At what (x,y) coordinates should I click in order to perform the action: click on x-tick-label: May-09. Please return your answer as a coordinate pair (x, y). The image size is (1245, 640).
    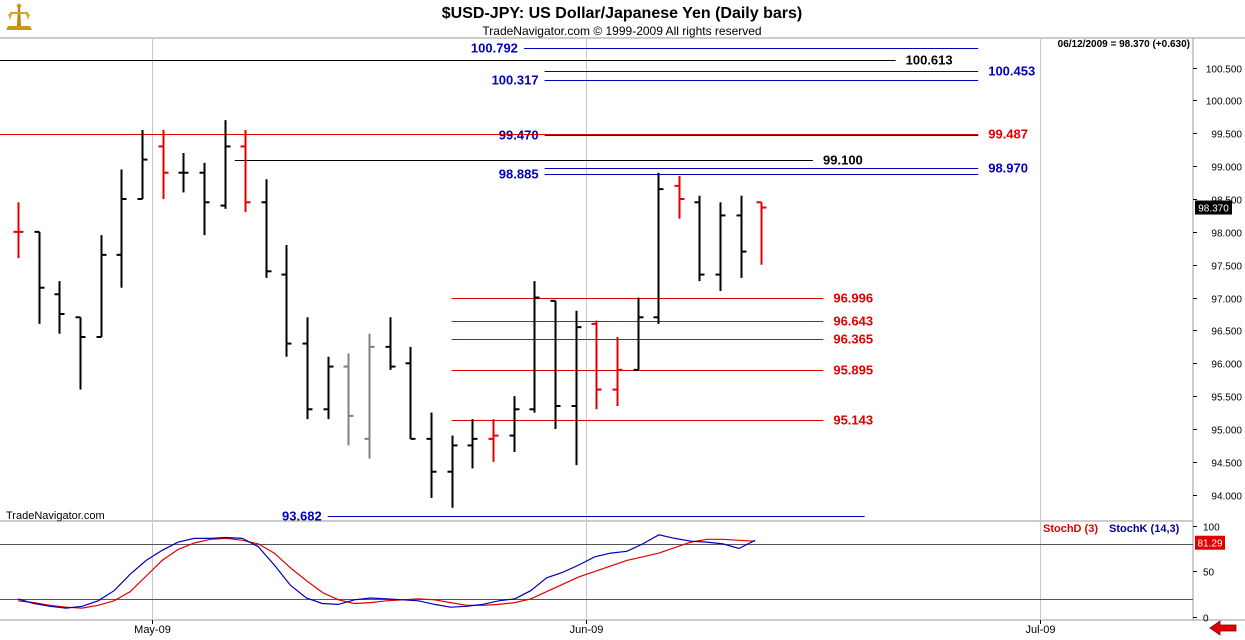
    Looking at the image, I should click on (152, 630).